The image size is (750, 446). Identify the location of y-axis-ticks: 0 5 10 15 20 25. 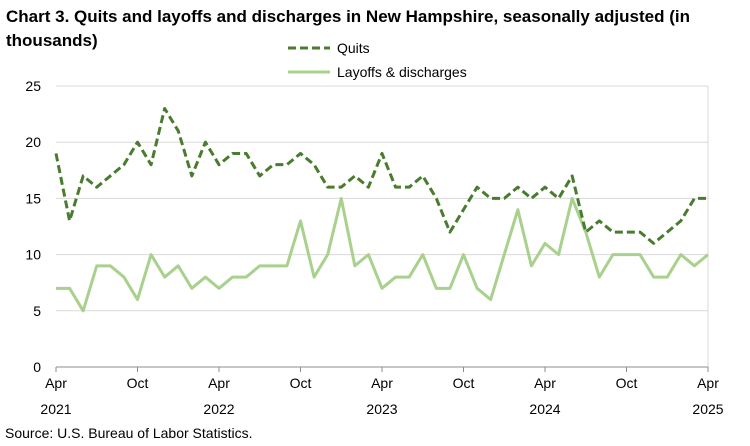
(33, 226).